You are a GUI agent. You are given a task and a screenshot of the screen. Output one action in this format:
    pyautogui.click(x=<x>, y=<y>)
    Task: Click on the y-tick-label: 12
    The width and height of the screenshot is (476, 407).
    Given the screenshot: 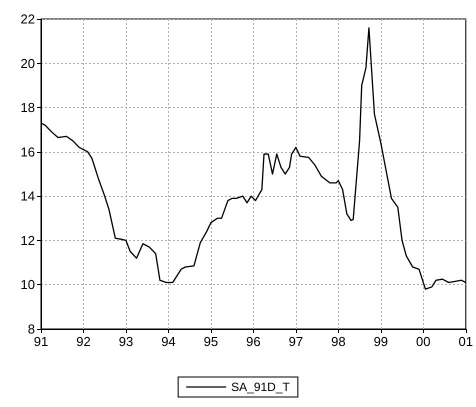 What is the action you would take?
    pyautogui.click(x=27, y=240)
    